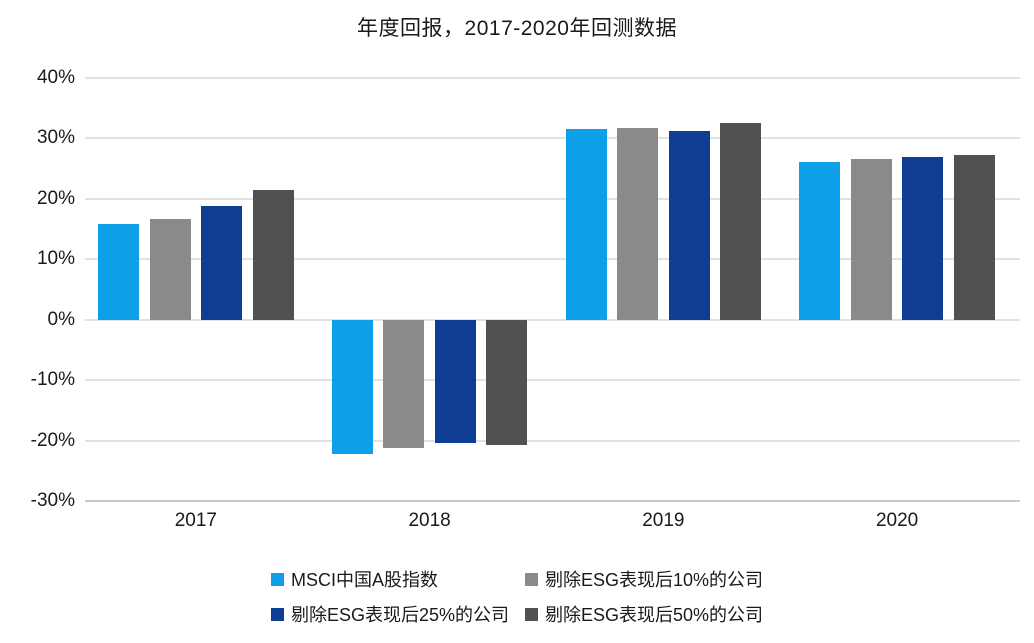 The height and width of the screenshot is (643, 1034). I want to click on legend-label: 剔除ESG表现后50%的公司, so click(654, 615).